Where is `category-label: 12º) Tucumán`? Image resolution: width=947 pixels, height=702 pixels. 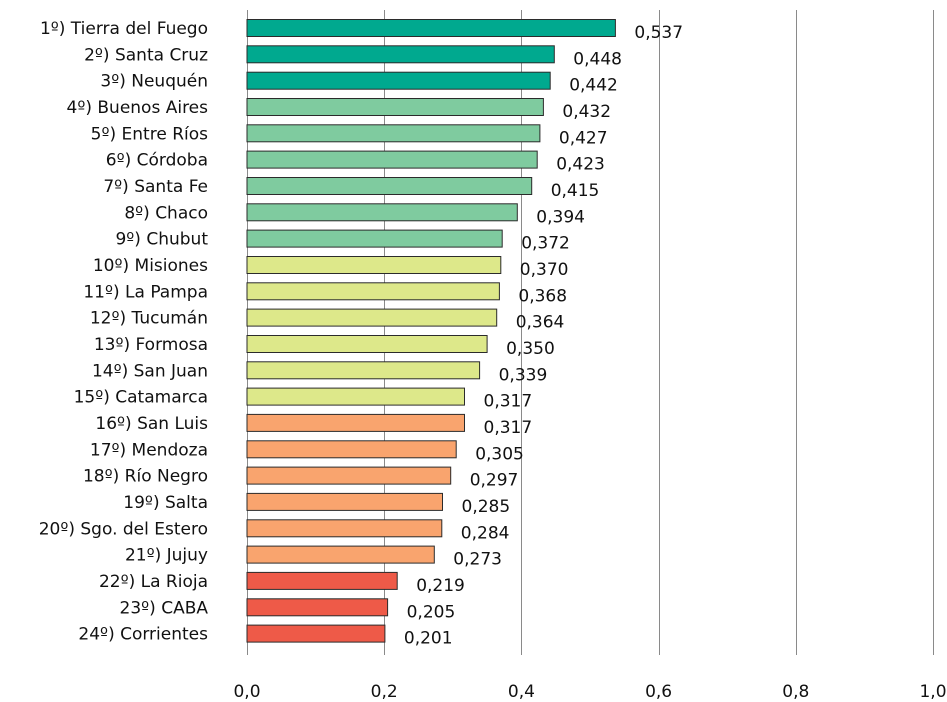
category-label: 12º) Tucumán is located at coordinates (149, 319).